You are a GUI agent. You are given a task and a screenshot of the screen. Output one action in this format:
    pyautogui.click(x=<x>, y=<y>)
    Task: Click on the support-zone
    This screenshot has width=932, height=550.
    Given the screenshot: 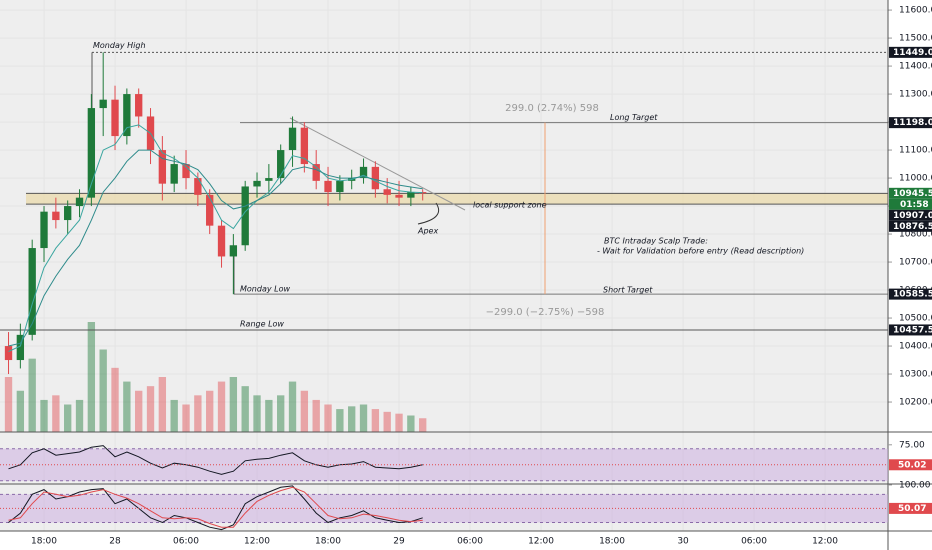 What is the action you would take?
    pyautogui.click(x=457, y=199)
    